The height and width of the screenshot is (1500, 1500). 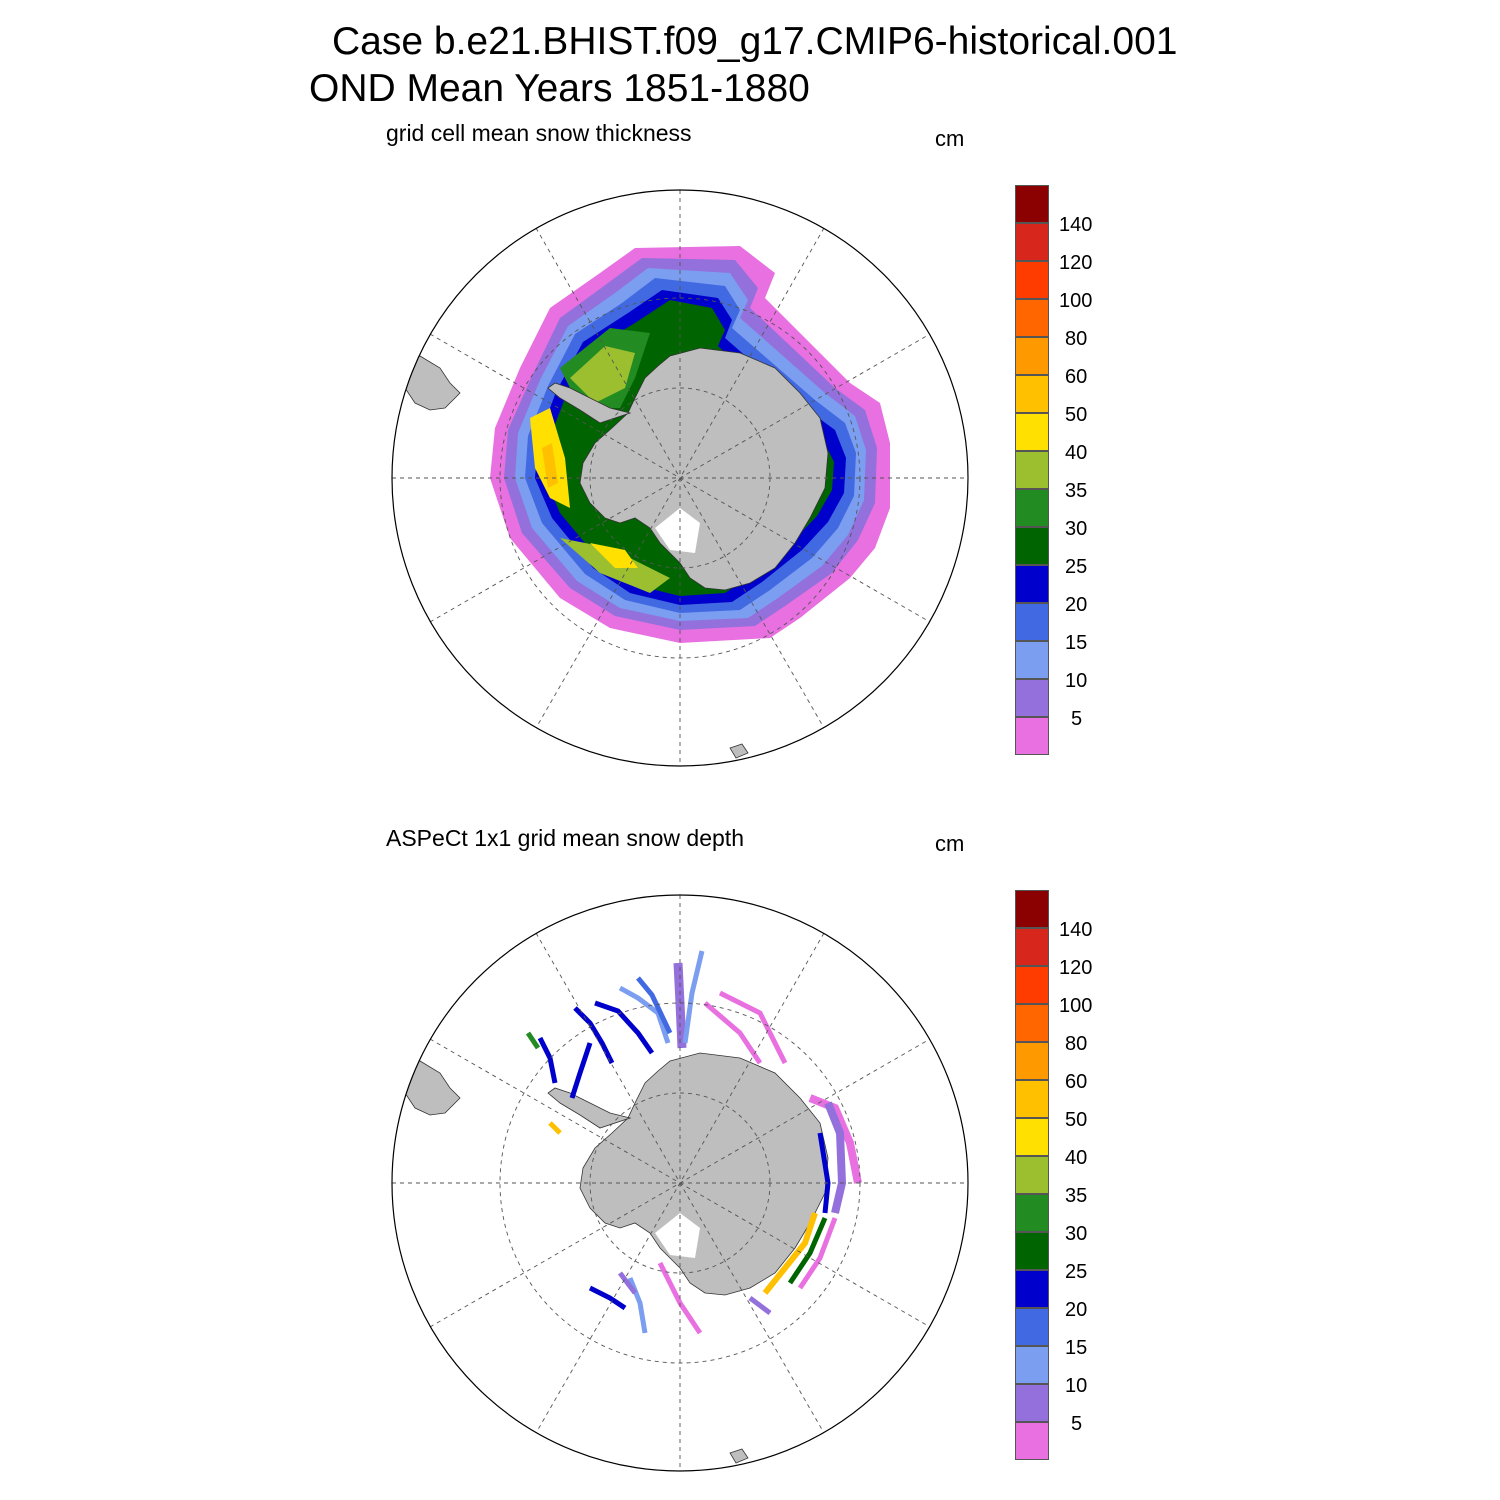 I want to click on top-graticule, so click(x=680, y=478).